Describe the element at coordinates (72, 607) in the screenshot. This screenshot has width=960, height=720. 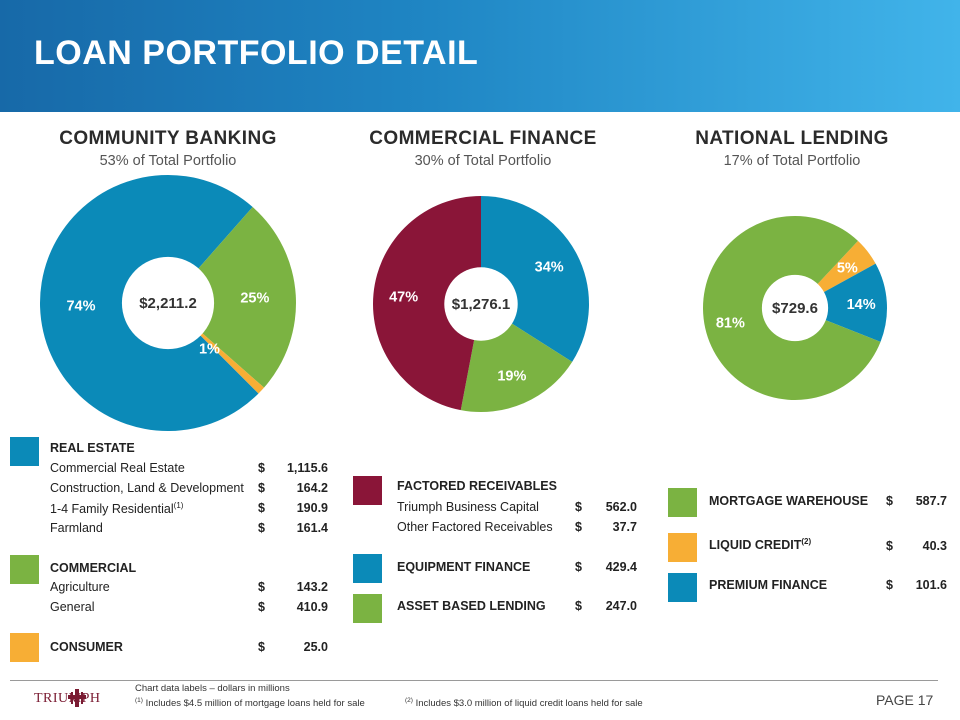
I see `legend-row-label: General` at that location.